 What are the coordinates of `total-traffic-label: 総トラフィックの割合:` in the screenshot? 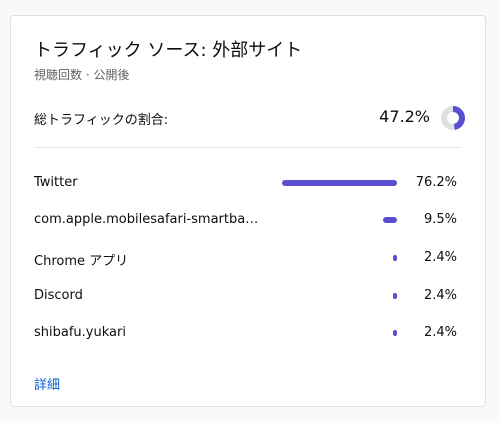 It's located at (101, 120).